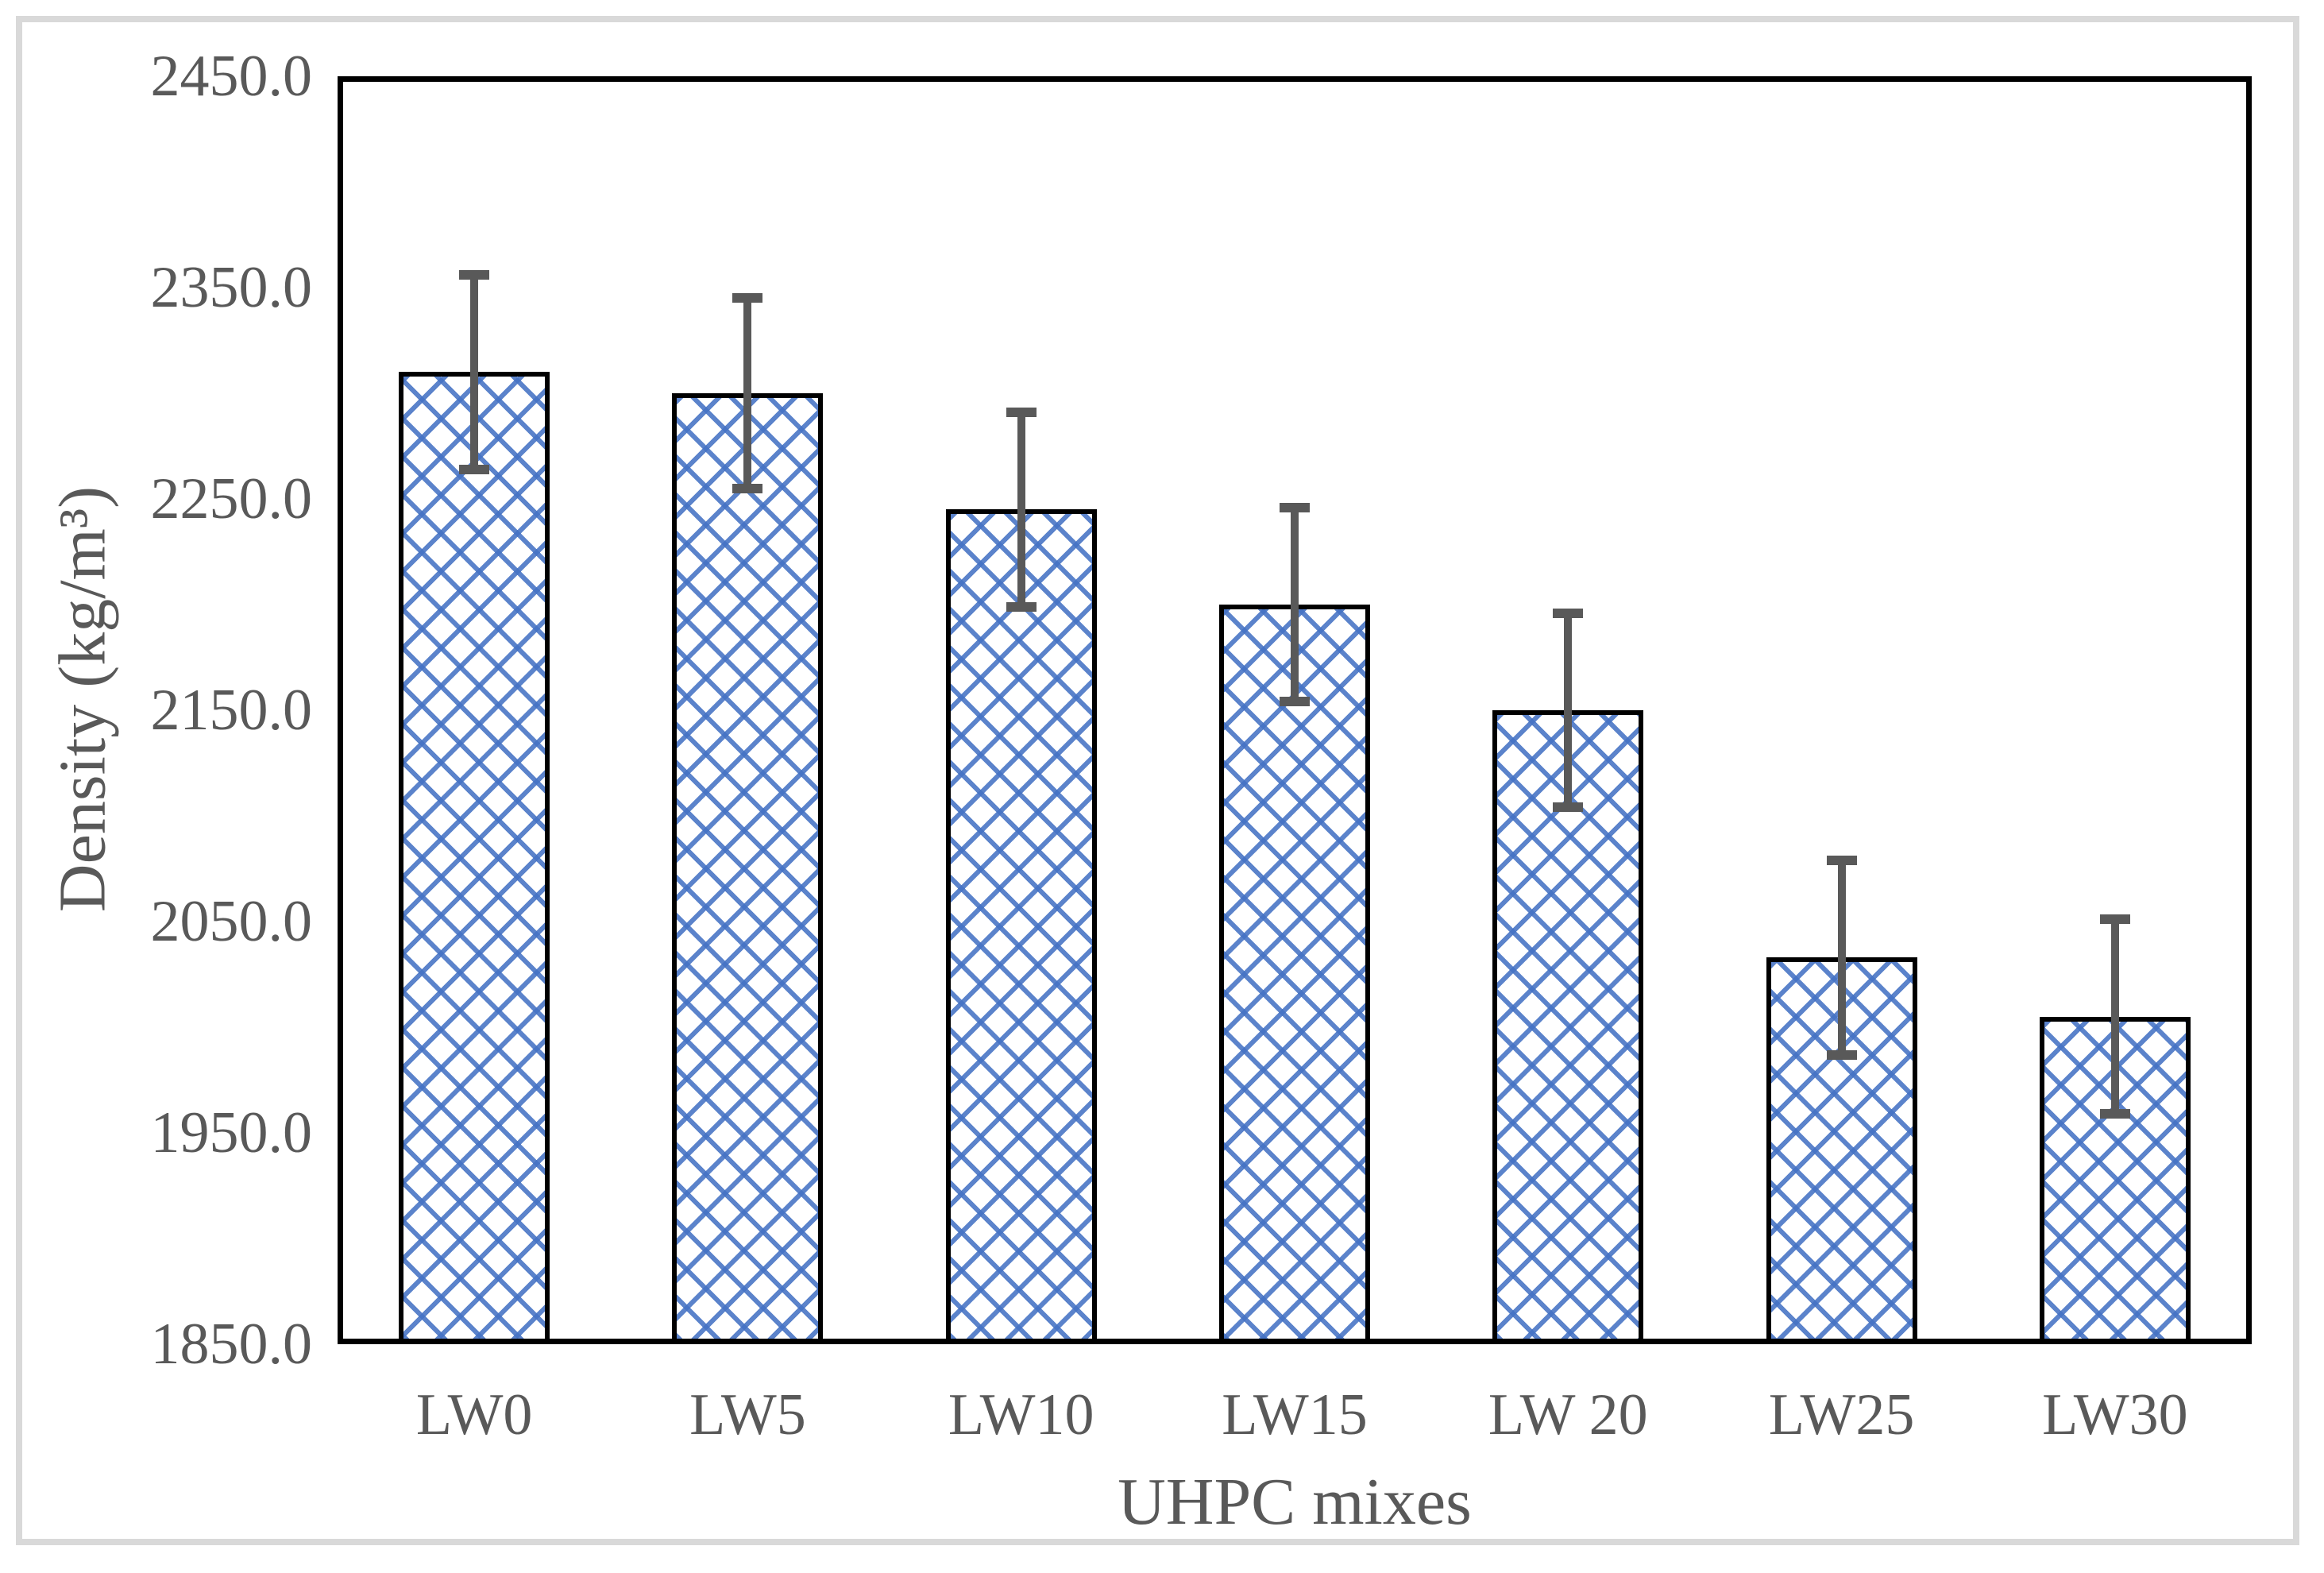  I want to click on y-tick-label: 2050.0, so click(231, 921).